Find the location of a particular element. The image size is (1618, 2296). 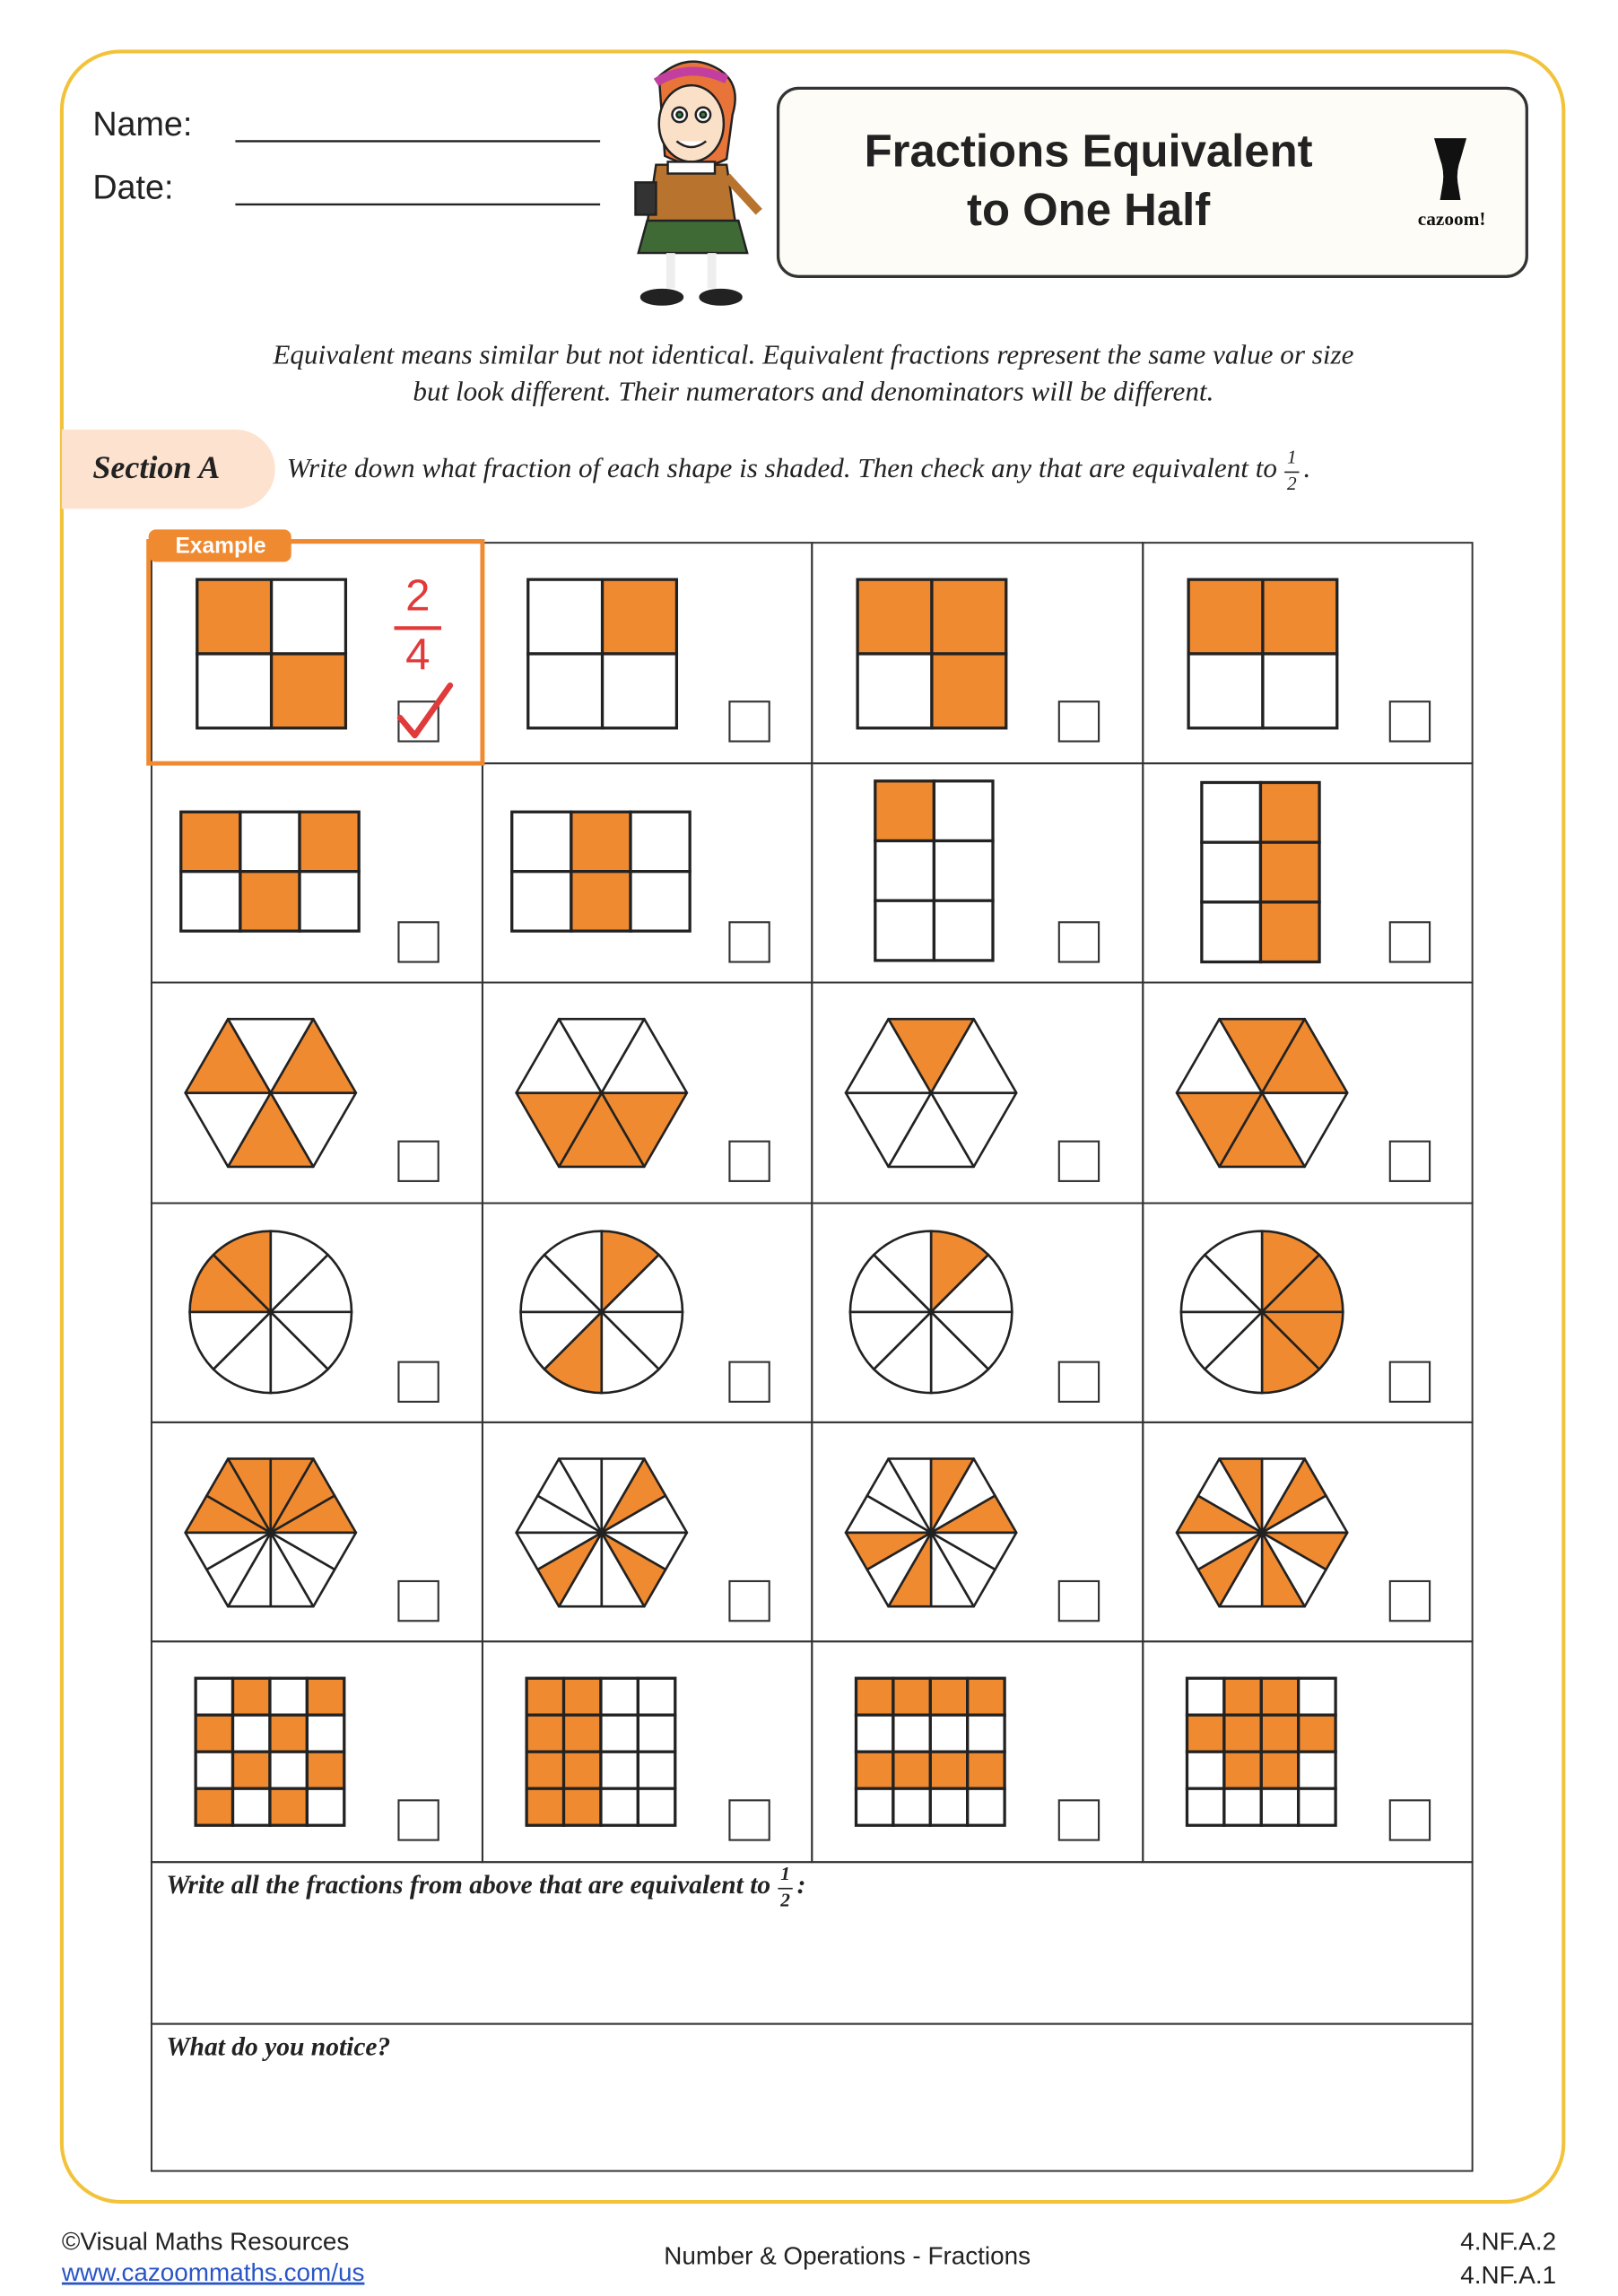

punctuation: : is located at coordinates (801, 1885).